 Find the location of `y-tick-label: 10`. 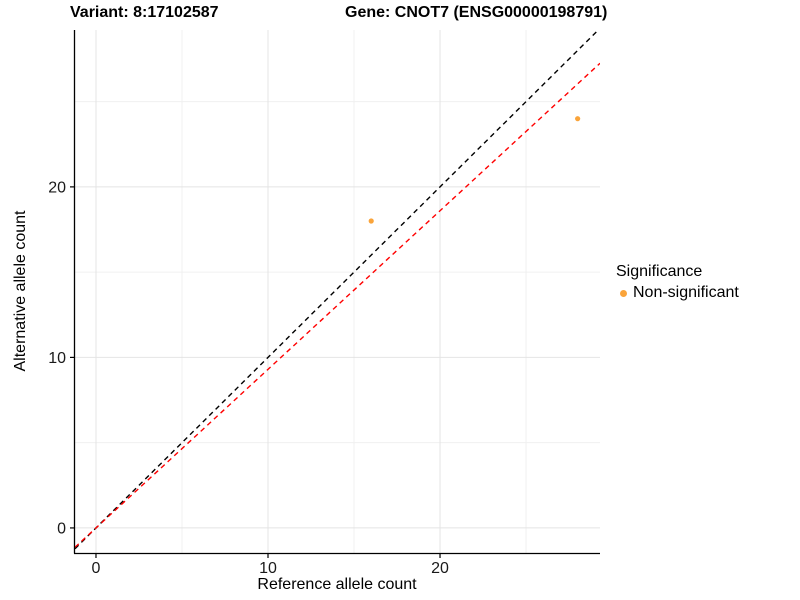

y-tick-label: 10 is located at coordinates (57, 358).